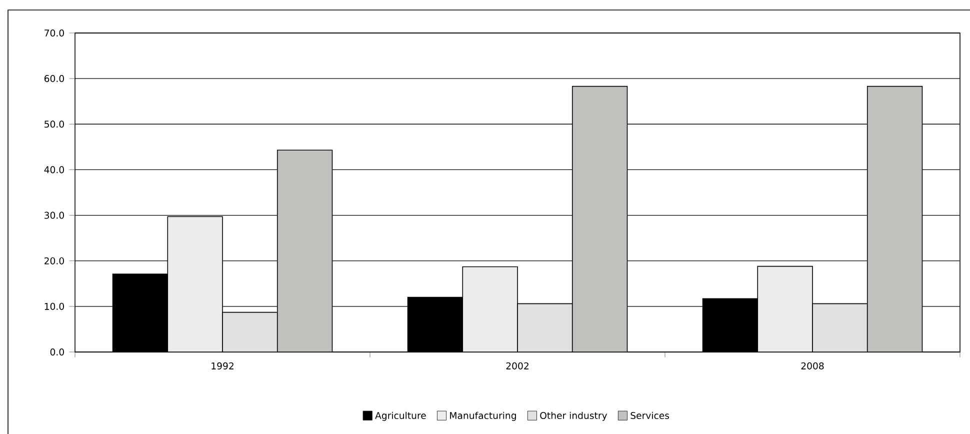 The width and height of the screenshot is (970, 434). What do you see at coordinates (54, 170) in the screenshot?
I see `y-tick-label: 40.0` at bounding box center [54, 170].